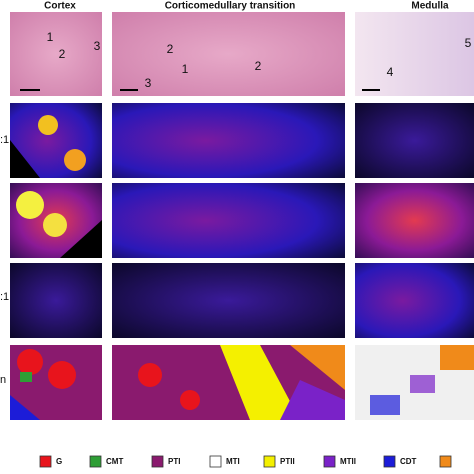 Image resolution: width=474 pixels, height=474 pixels. Describe the element at coordinates (430, 6) in the screenshot. I see `column-header: Medulla` at that location.